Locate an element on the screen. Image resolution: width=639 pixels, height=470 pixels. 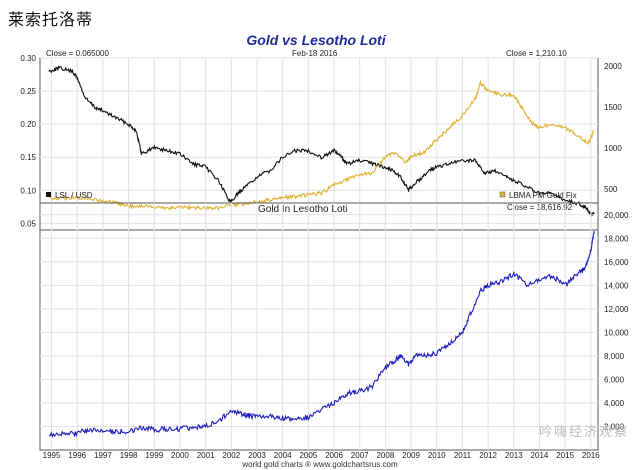
top-left-axis-ticks: 0.30 0.25 0.20 0.15 0.10 0.05 is located at coordinates (28, 141).